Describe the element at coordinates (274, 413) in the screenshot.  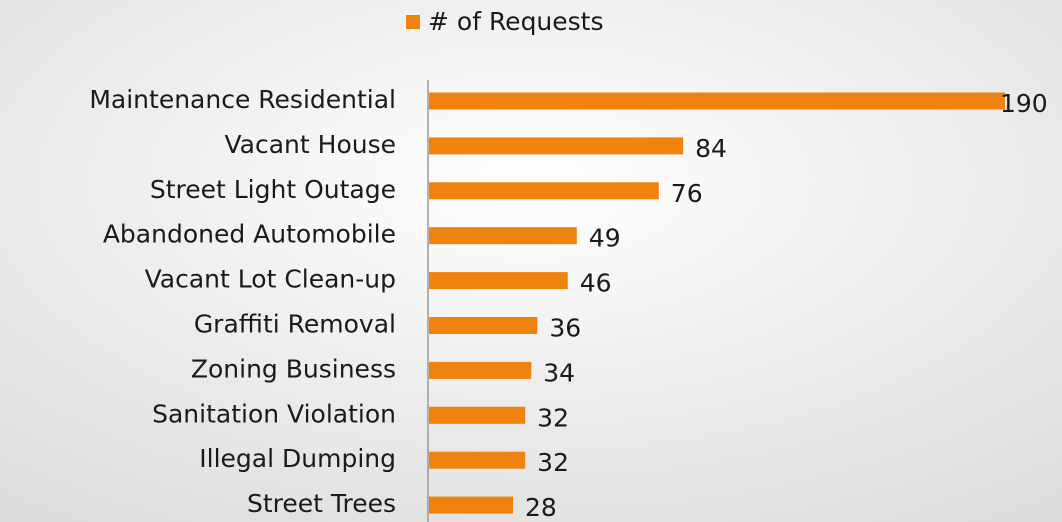
I see `y-tick-label: Sanitation Violation` at that location.